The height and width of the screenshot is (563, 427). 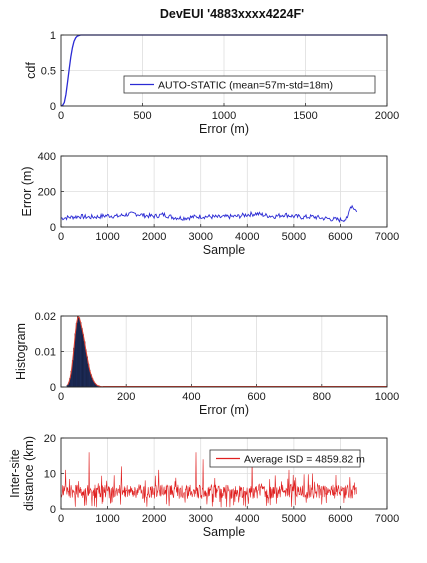 I want to click on figure-title: DevEUI '4883xxxx4224F', so click(x=232, y=14).